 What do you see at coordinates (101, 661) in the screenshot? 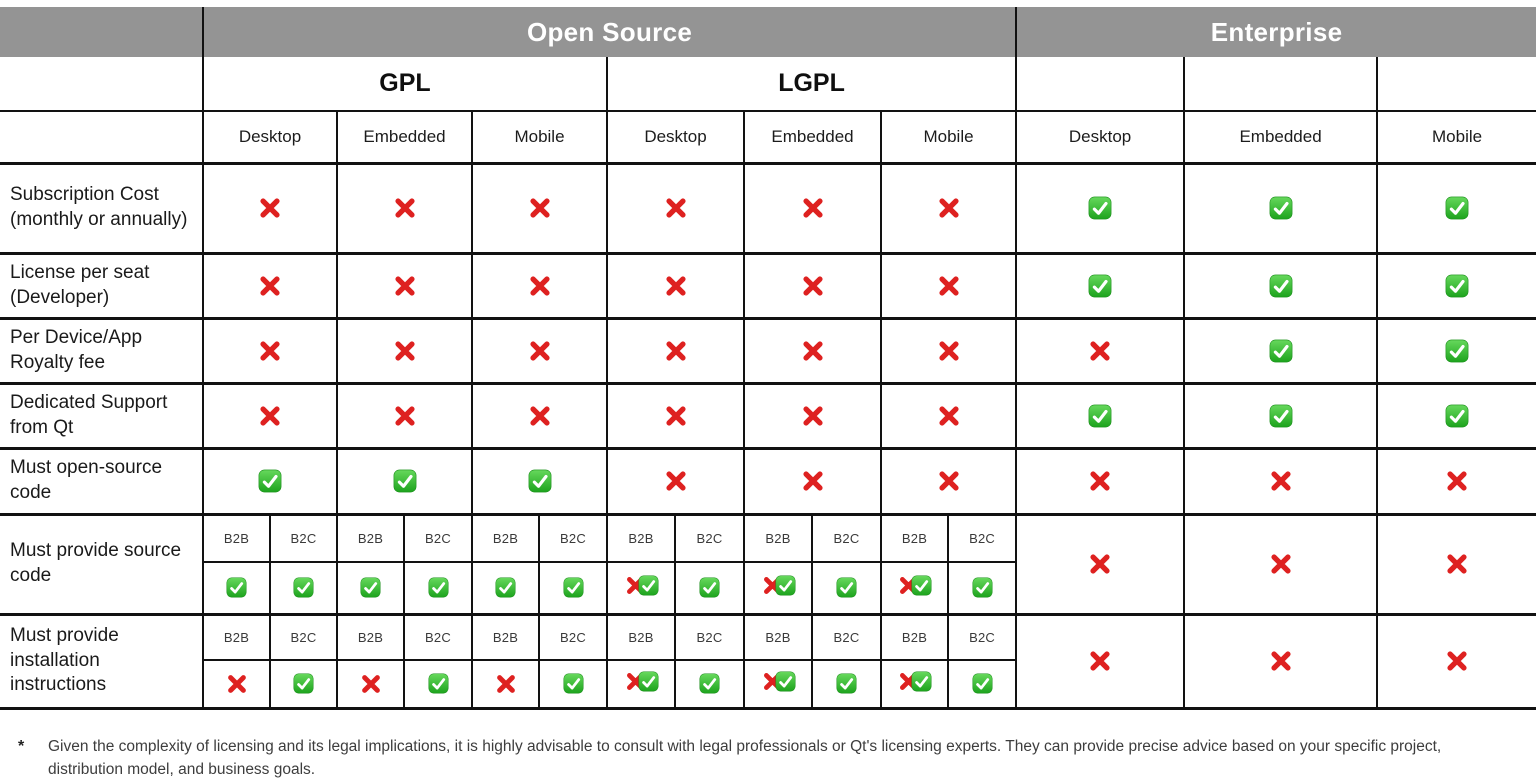
I see `row-label: Must provide installation instructions` at bounding box center [101, 661].